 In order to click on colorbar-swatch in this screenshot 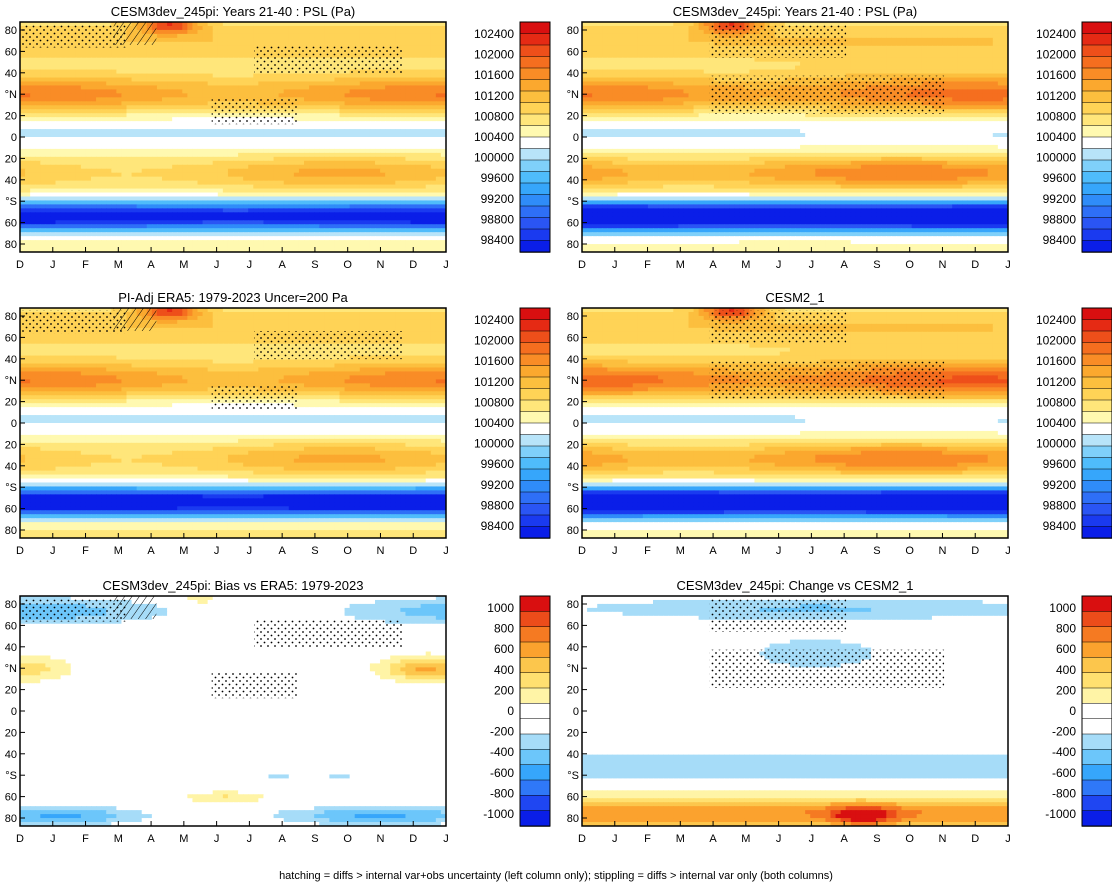, I will do `click(535, 120)`.